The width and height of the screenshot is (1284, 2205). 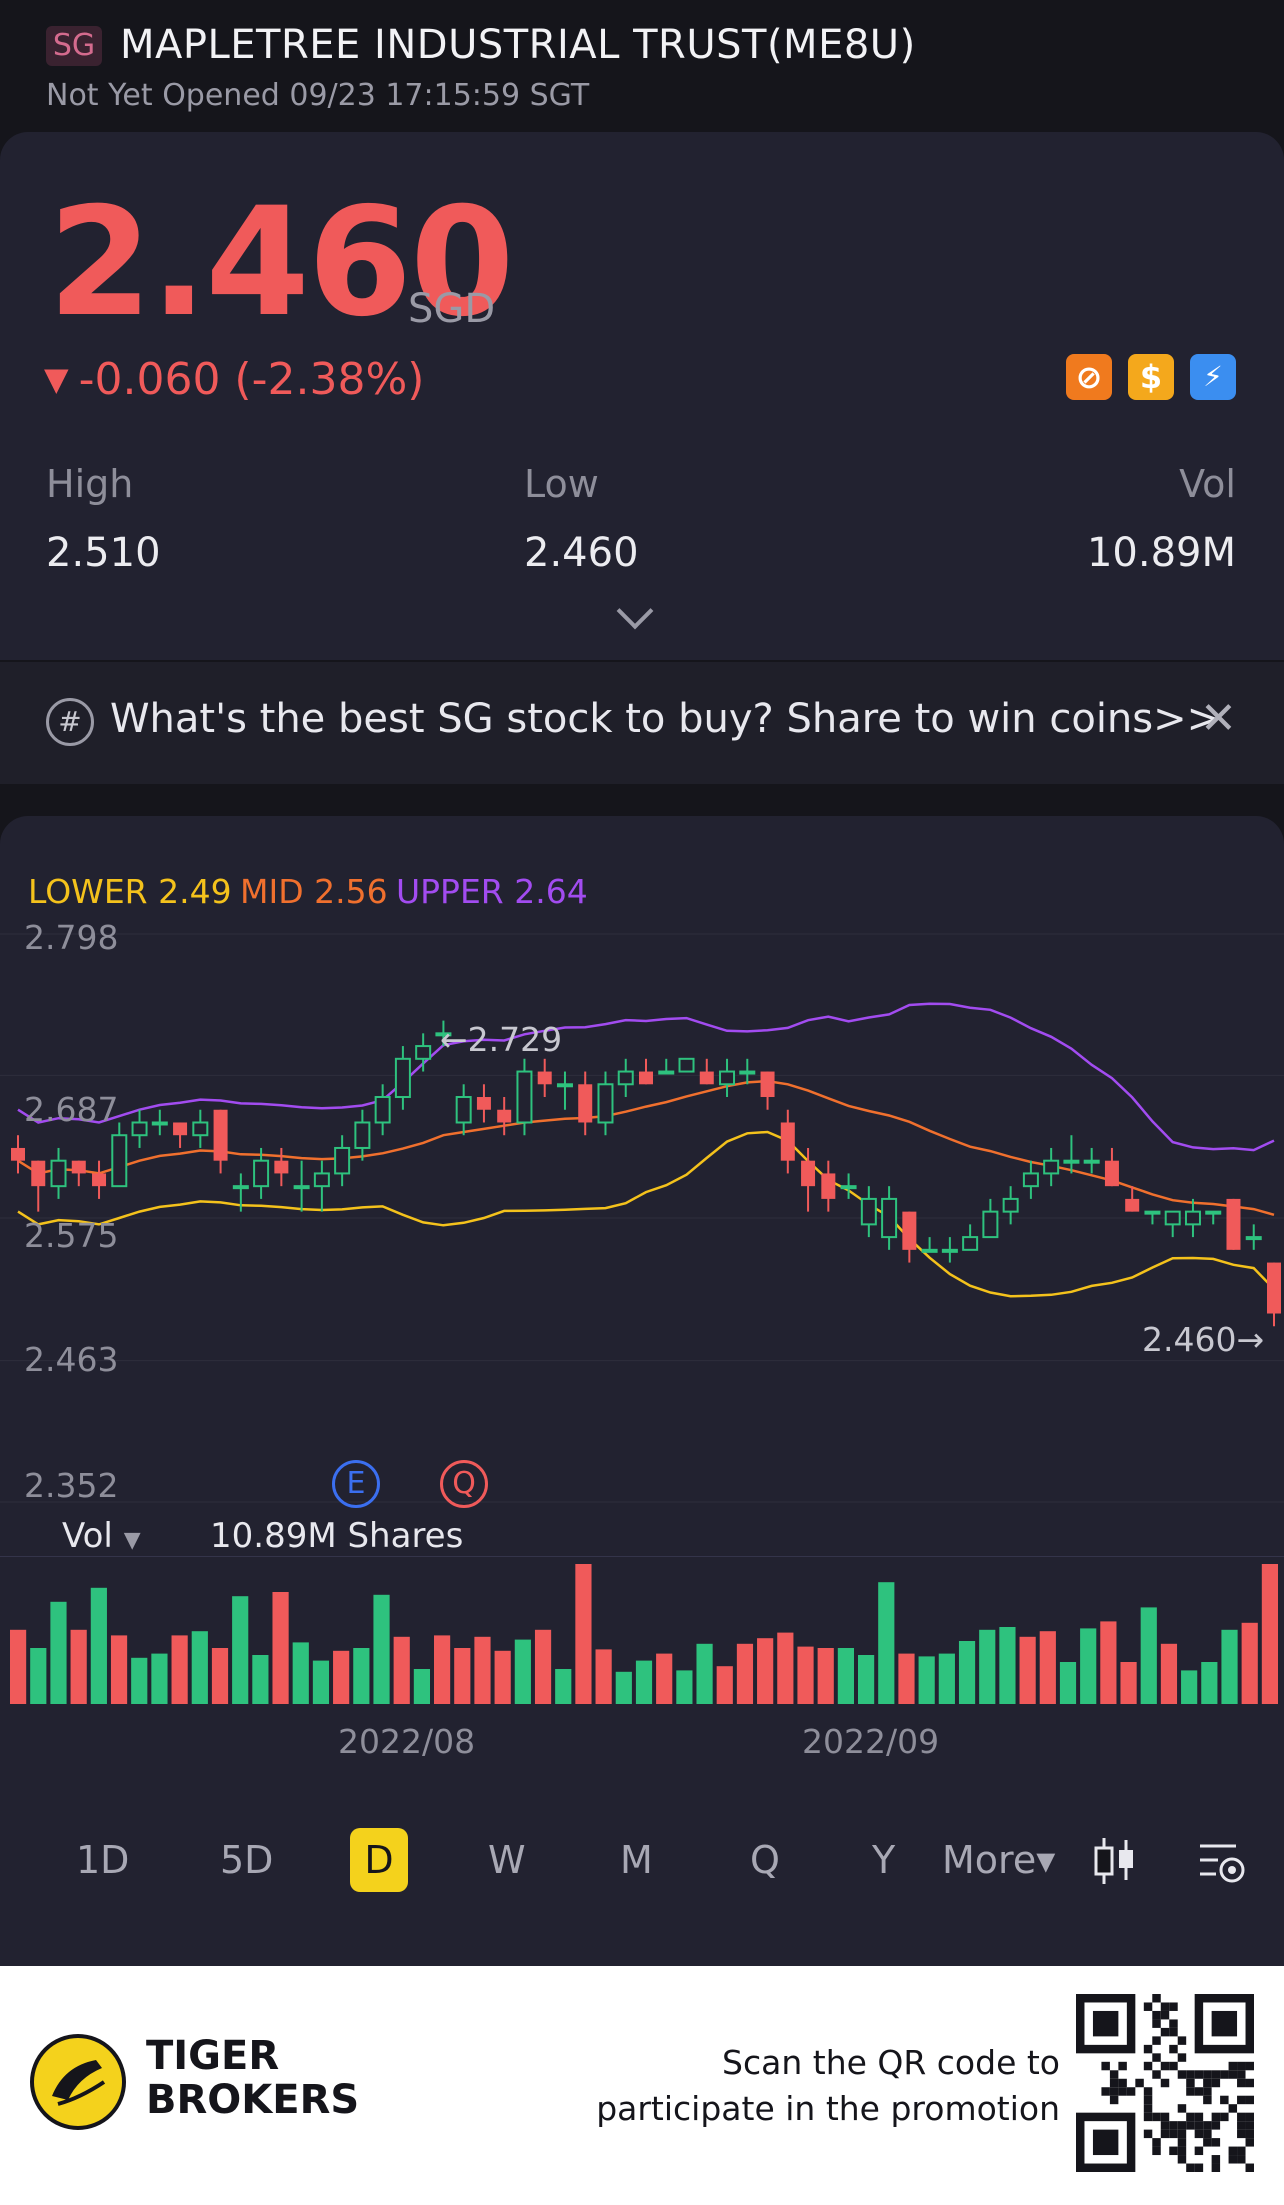 What do you see at coordinates (884, 1860) in the screenshot?
I see `tab-y: Y` at bounding box center [884, 1860].